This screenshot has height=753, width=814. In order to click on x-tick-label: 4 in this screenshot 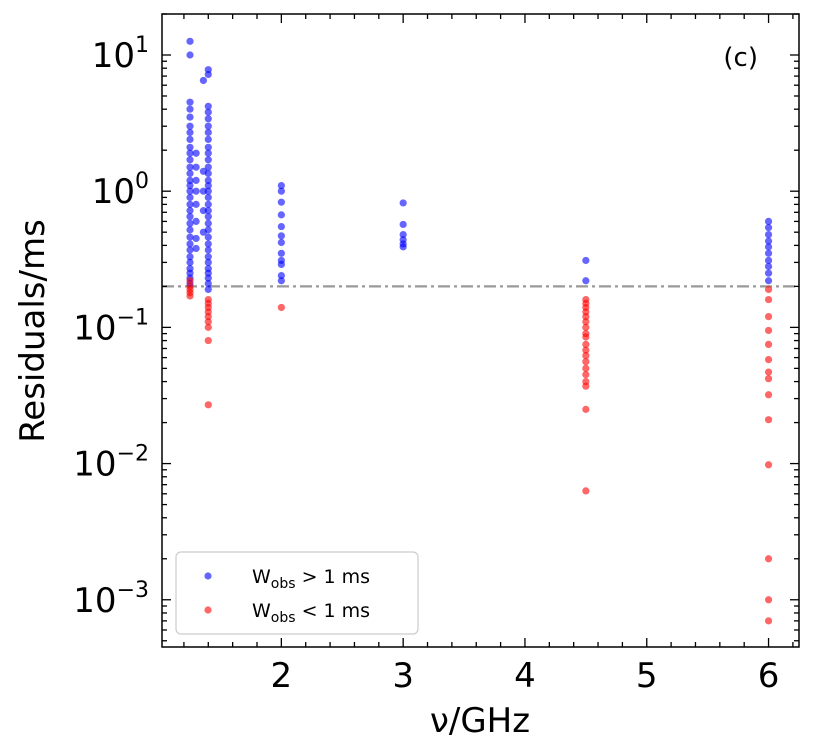, I will do `click(525, 676)`.